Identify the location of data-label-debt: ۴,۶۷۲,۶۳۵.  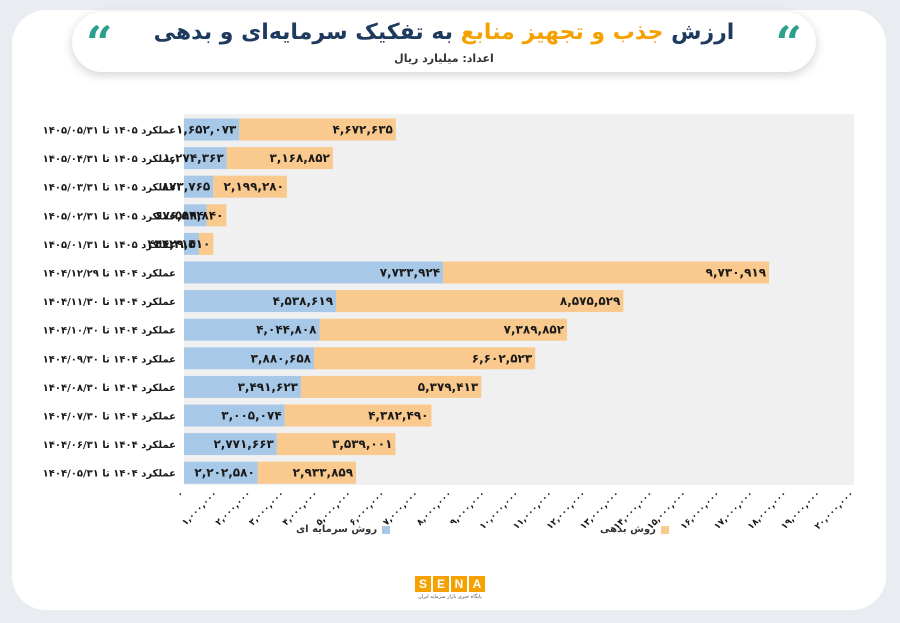
(362, 130).